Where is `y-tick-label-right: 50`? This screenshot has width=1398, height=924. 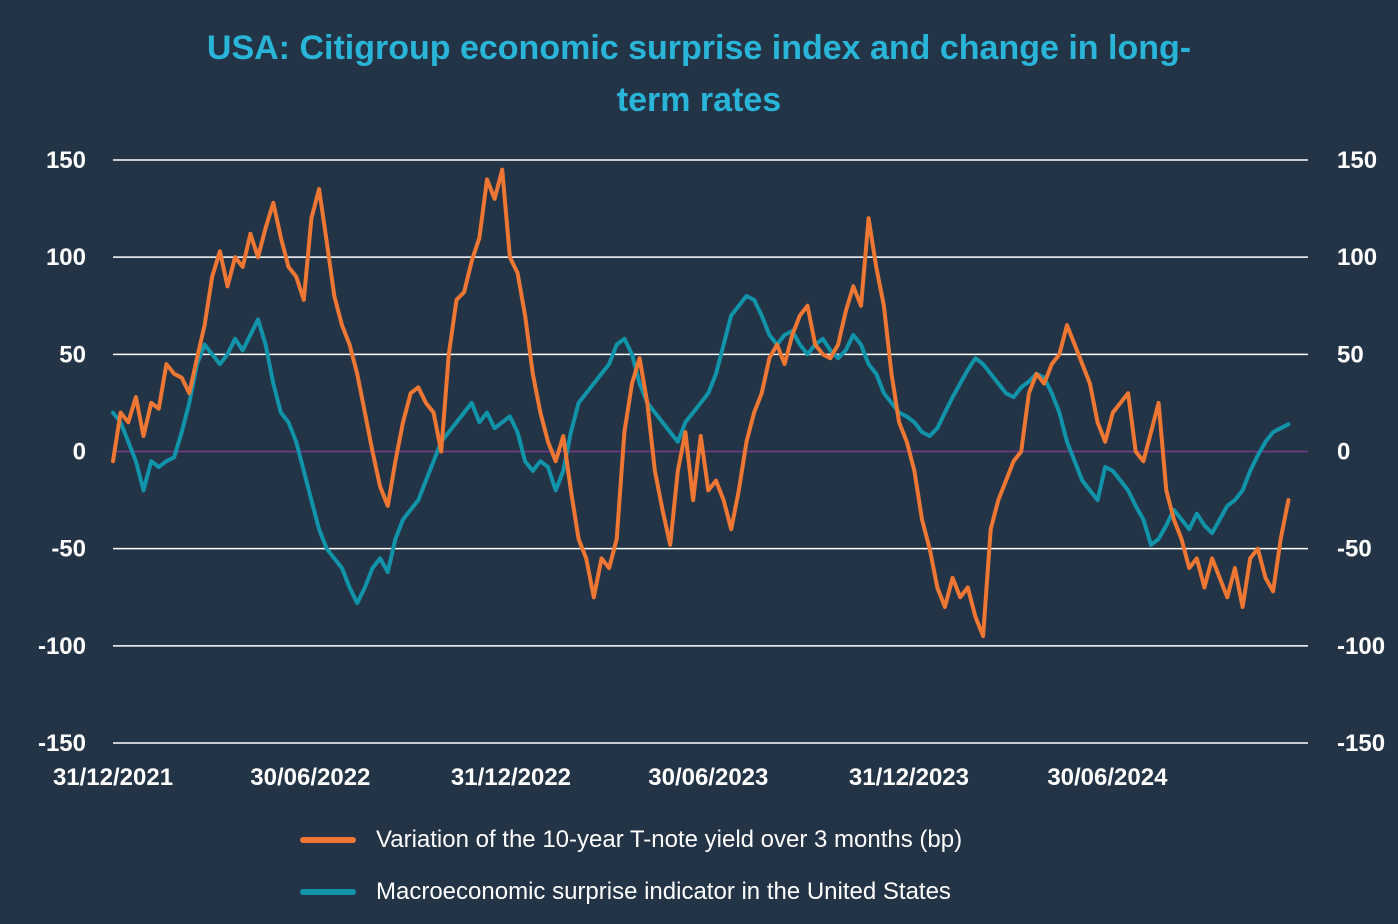 y-tick-label-right: 50 is located at coordinates (1350, 354).